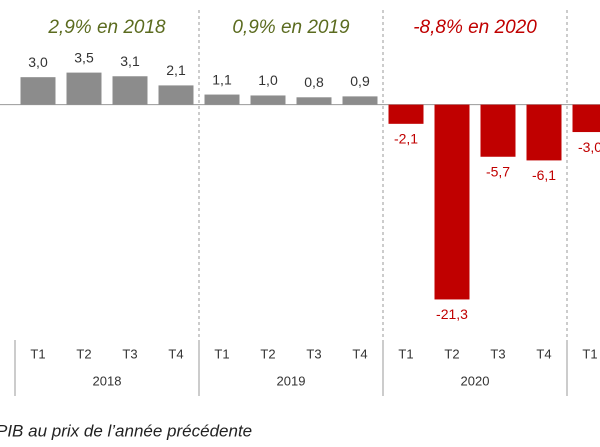  What do you see at coordinates (291, 27) in the screenshot?
I see `year-annotation: 0,9% en 2019` at bounding box center [291, 27].